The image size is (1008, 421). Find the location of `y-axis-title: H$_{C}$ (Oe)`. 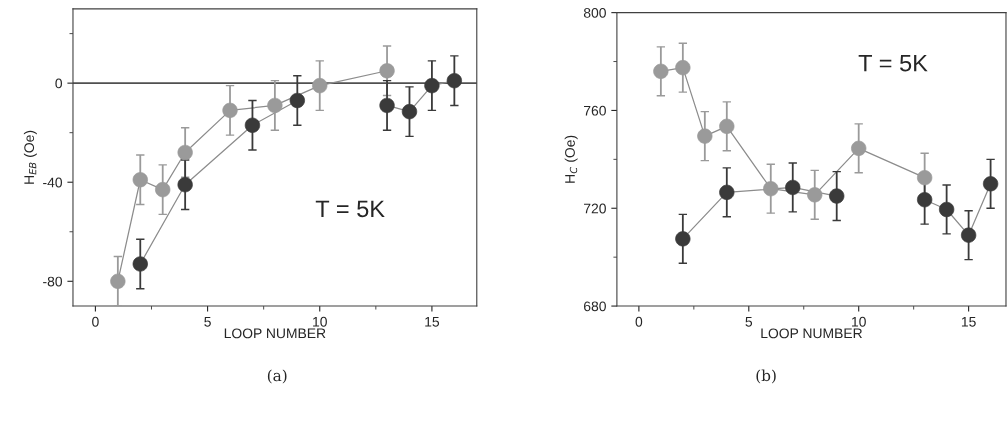

y-axis-title: H$_{C}$ (Oe) is located at coordinates (571, 159).